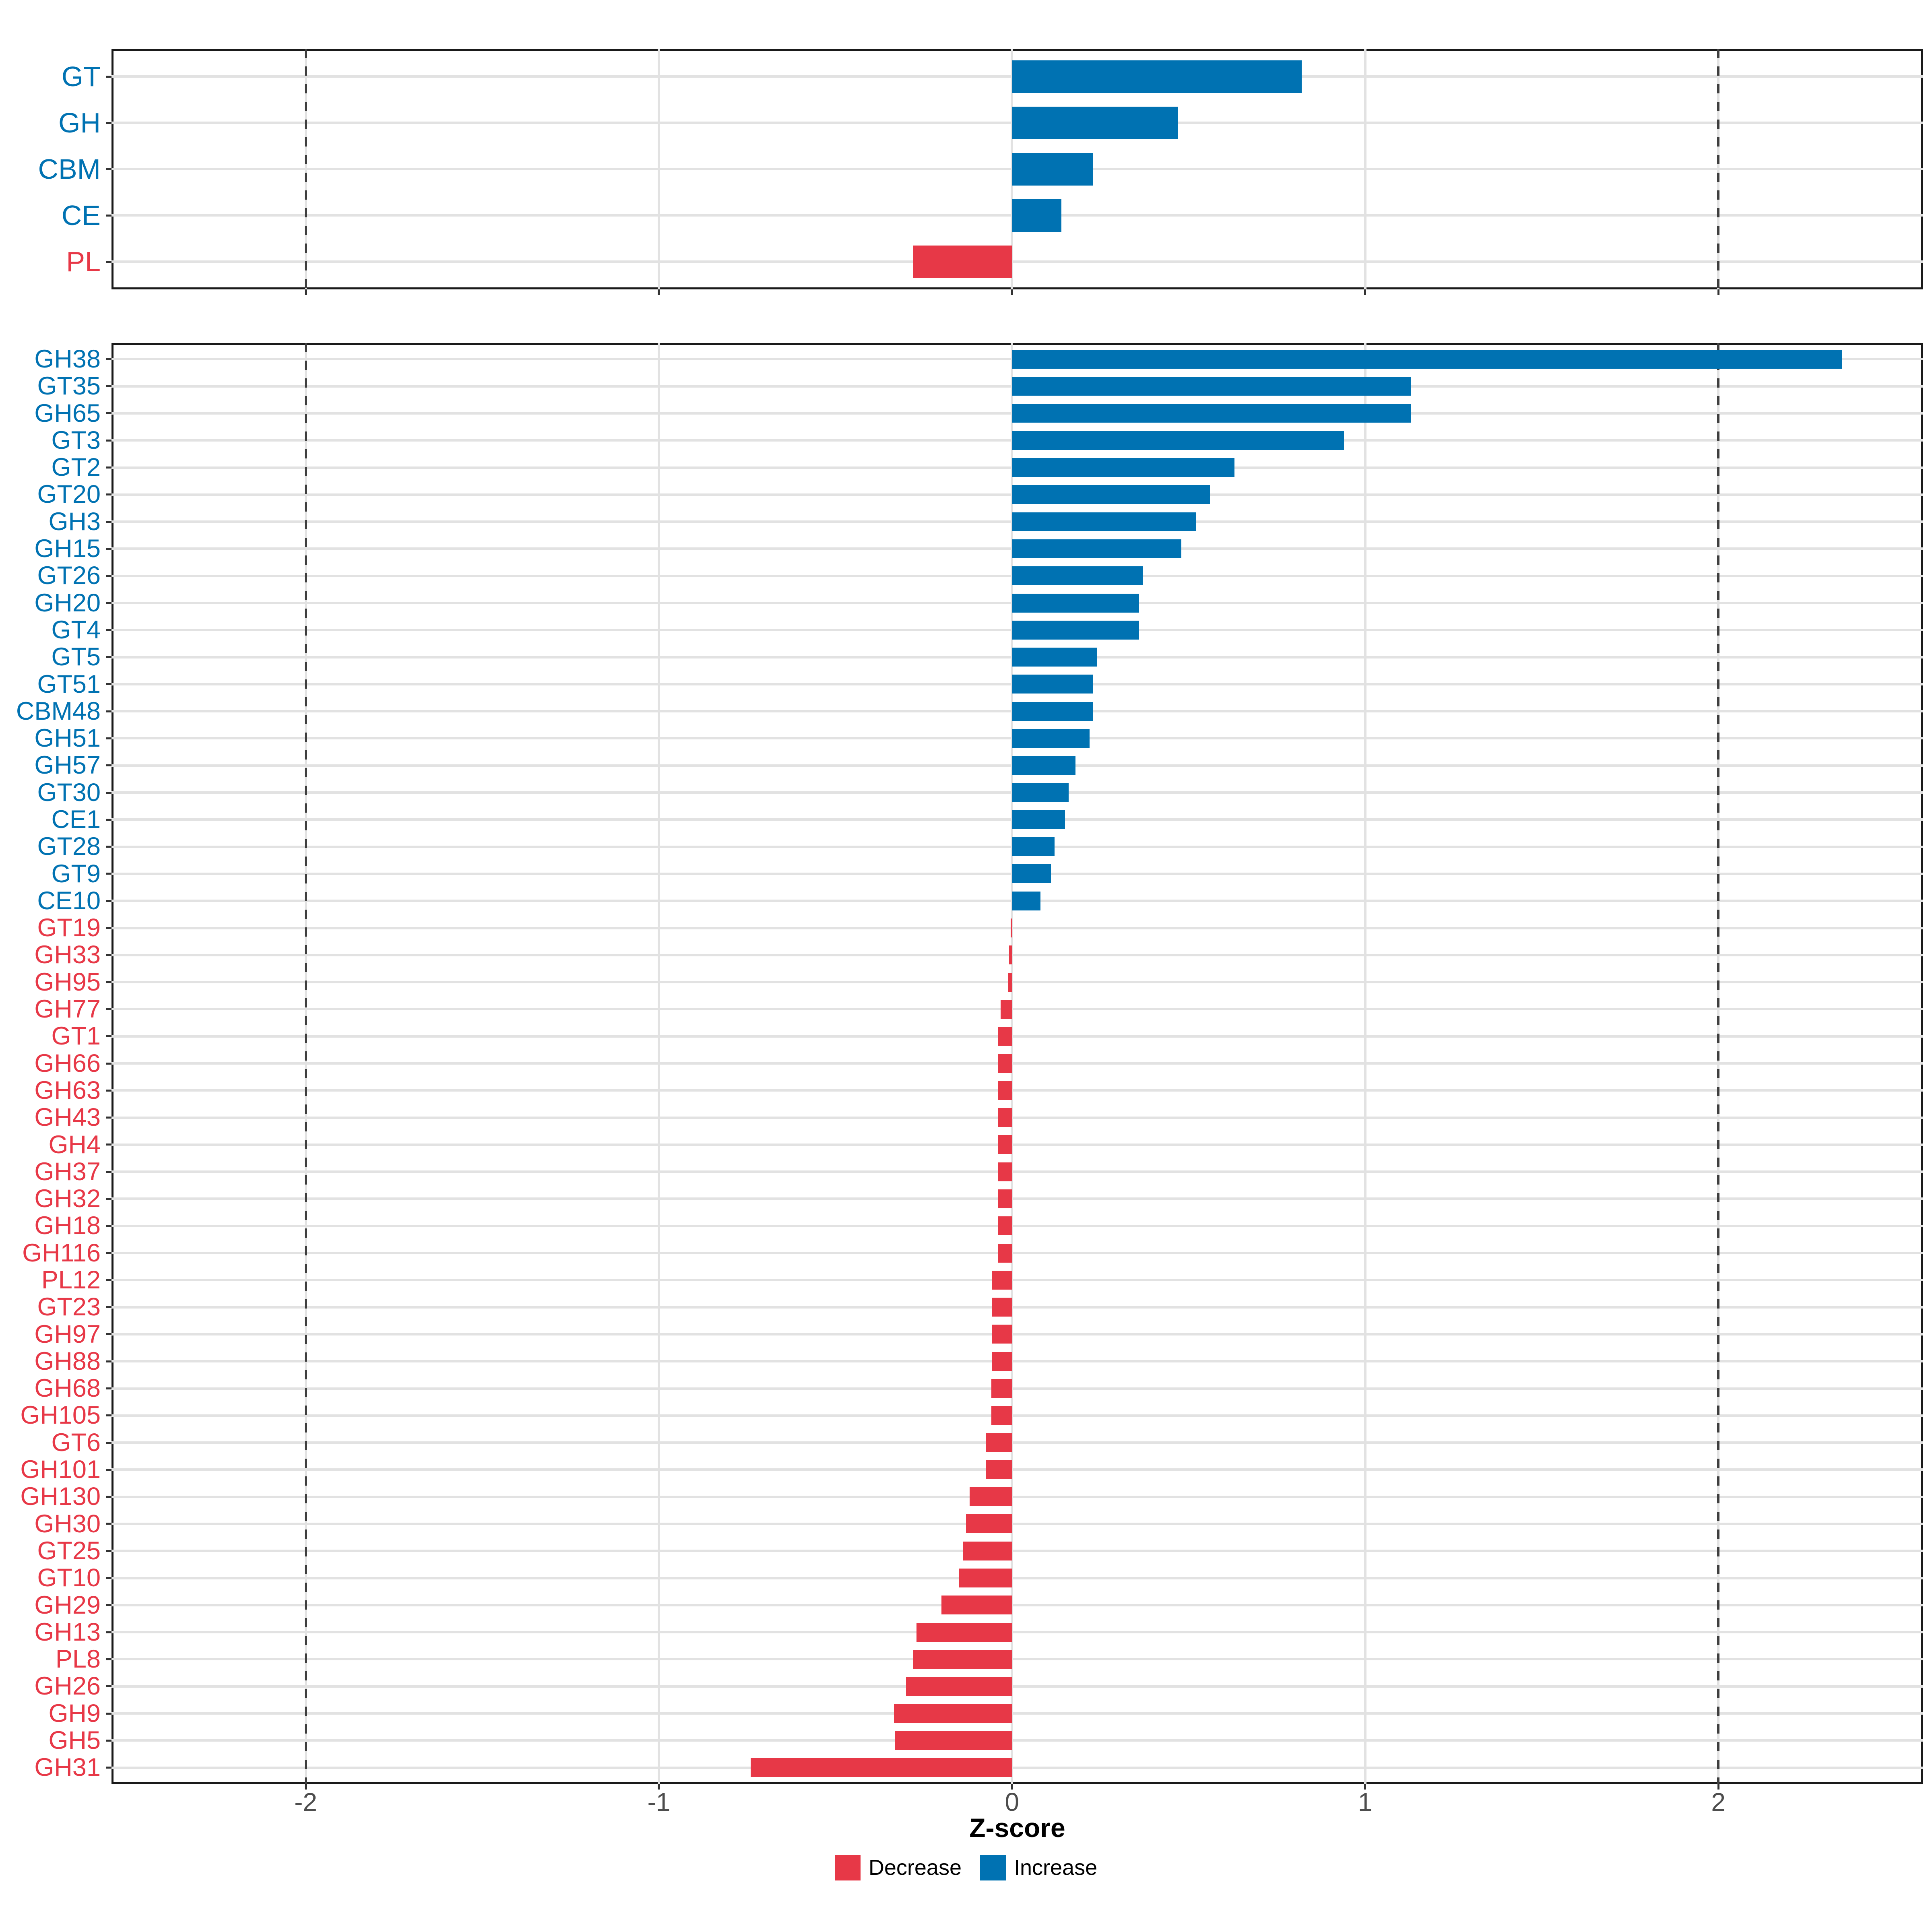 Image resolution: width=1932 pixels, height=1932 pixels. Describe the element at coordinates (1001, 1388) in the screenshot. I see `bar-GH68` at that location.